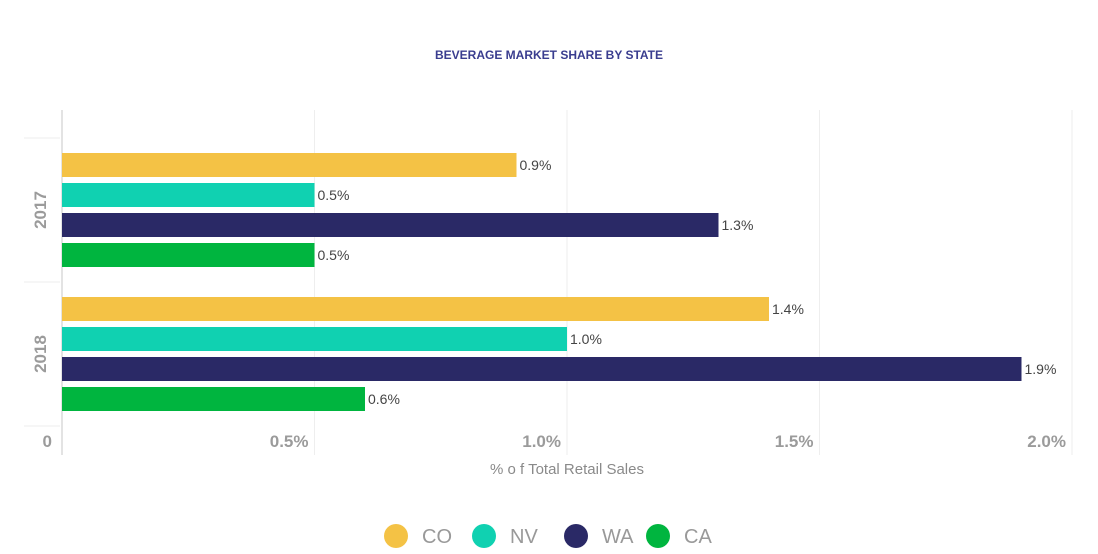 Image resolution: width=1098 pixels, height=554 pixels. I want to click on bar-nv-2017, so click(188, 195).